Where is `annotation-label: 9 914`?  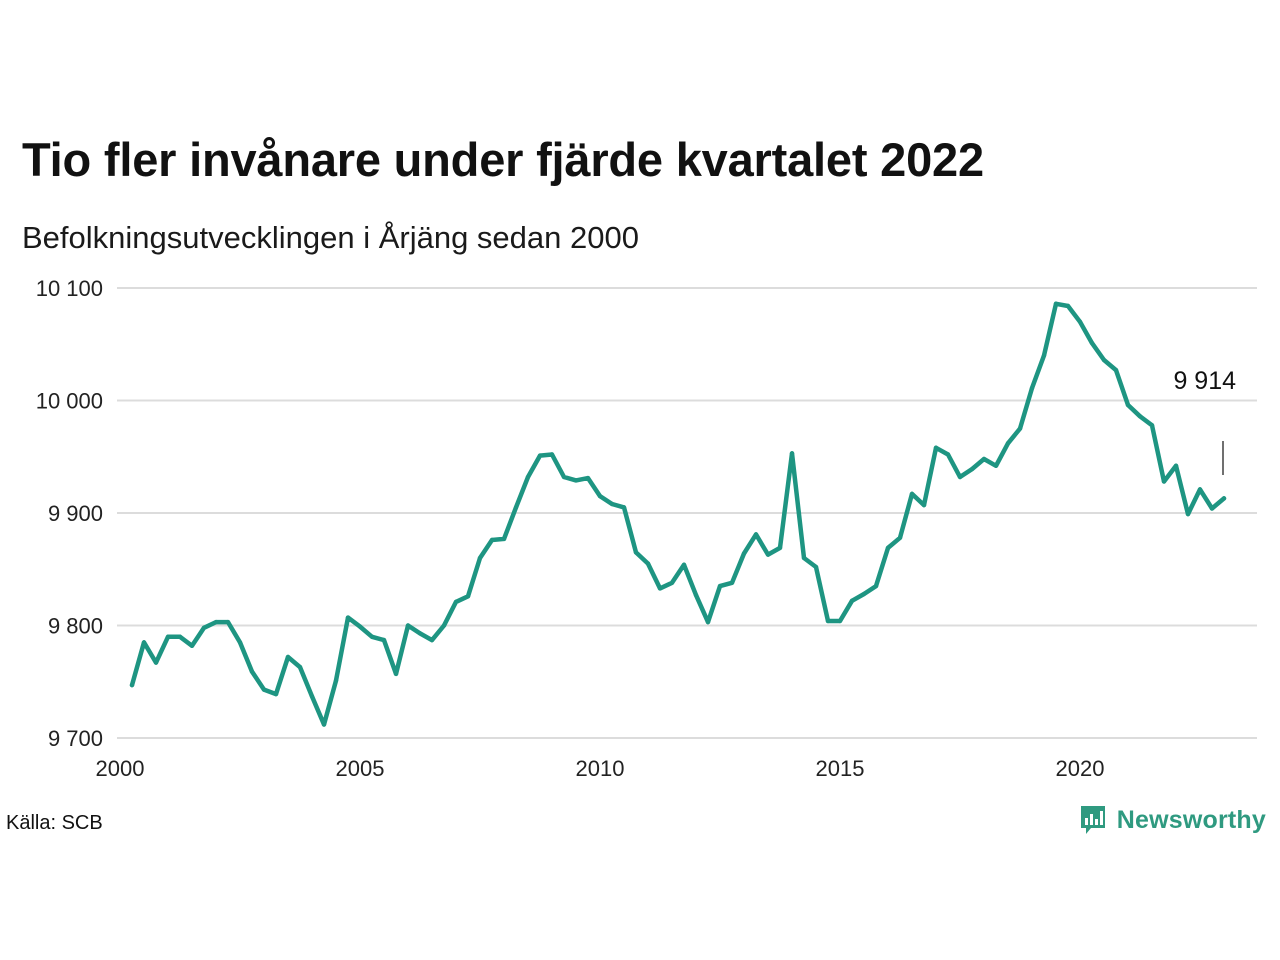 annotation-label: 9 914 is located at coordinates (1204, 381).